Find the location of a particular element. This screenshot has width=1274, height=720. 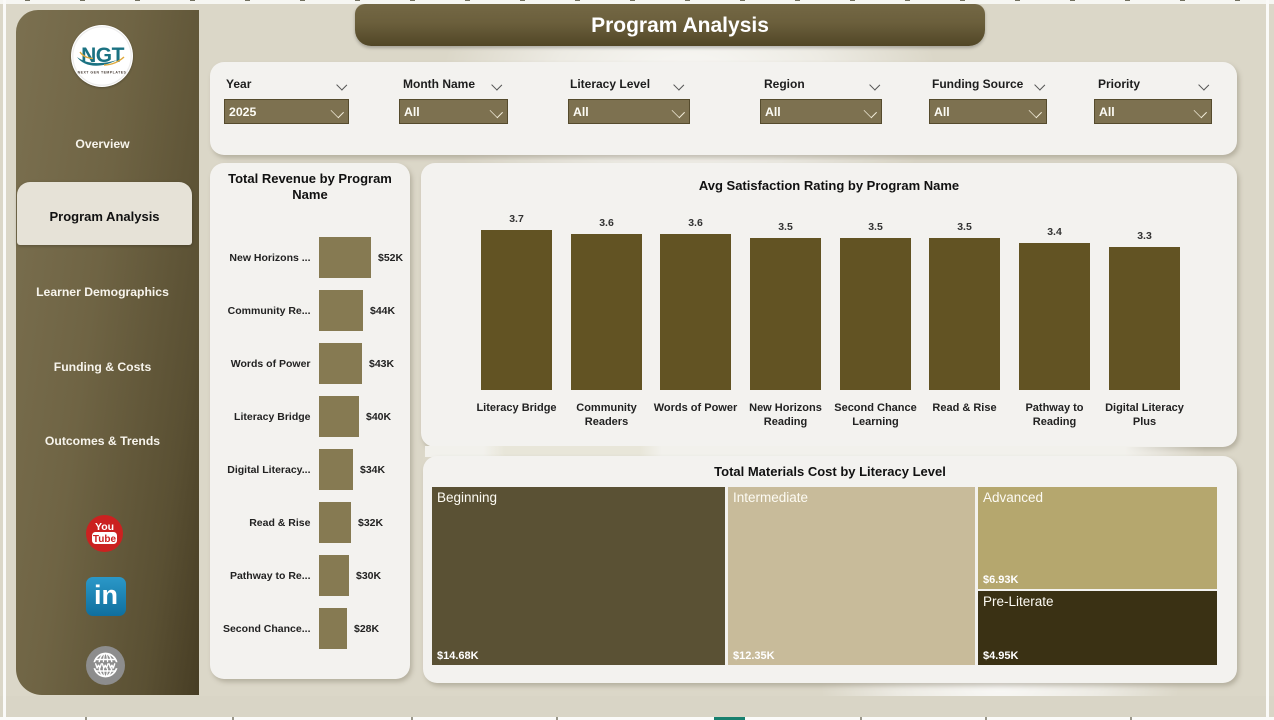

svg-text: NEXT GEN TEMPLATES is located at coordinates (102, 73).